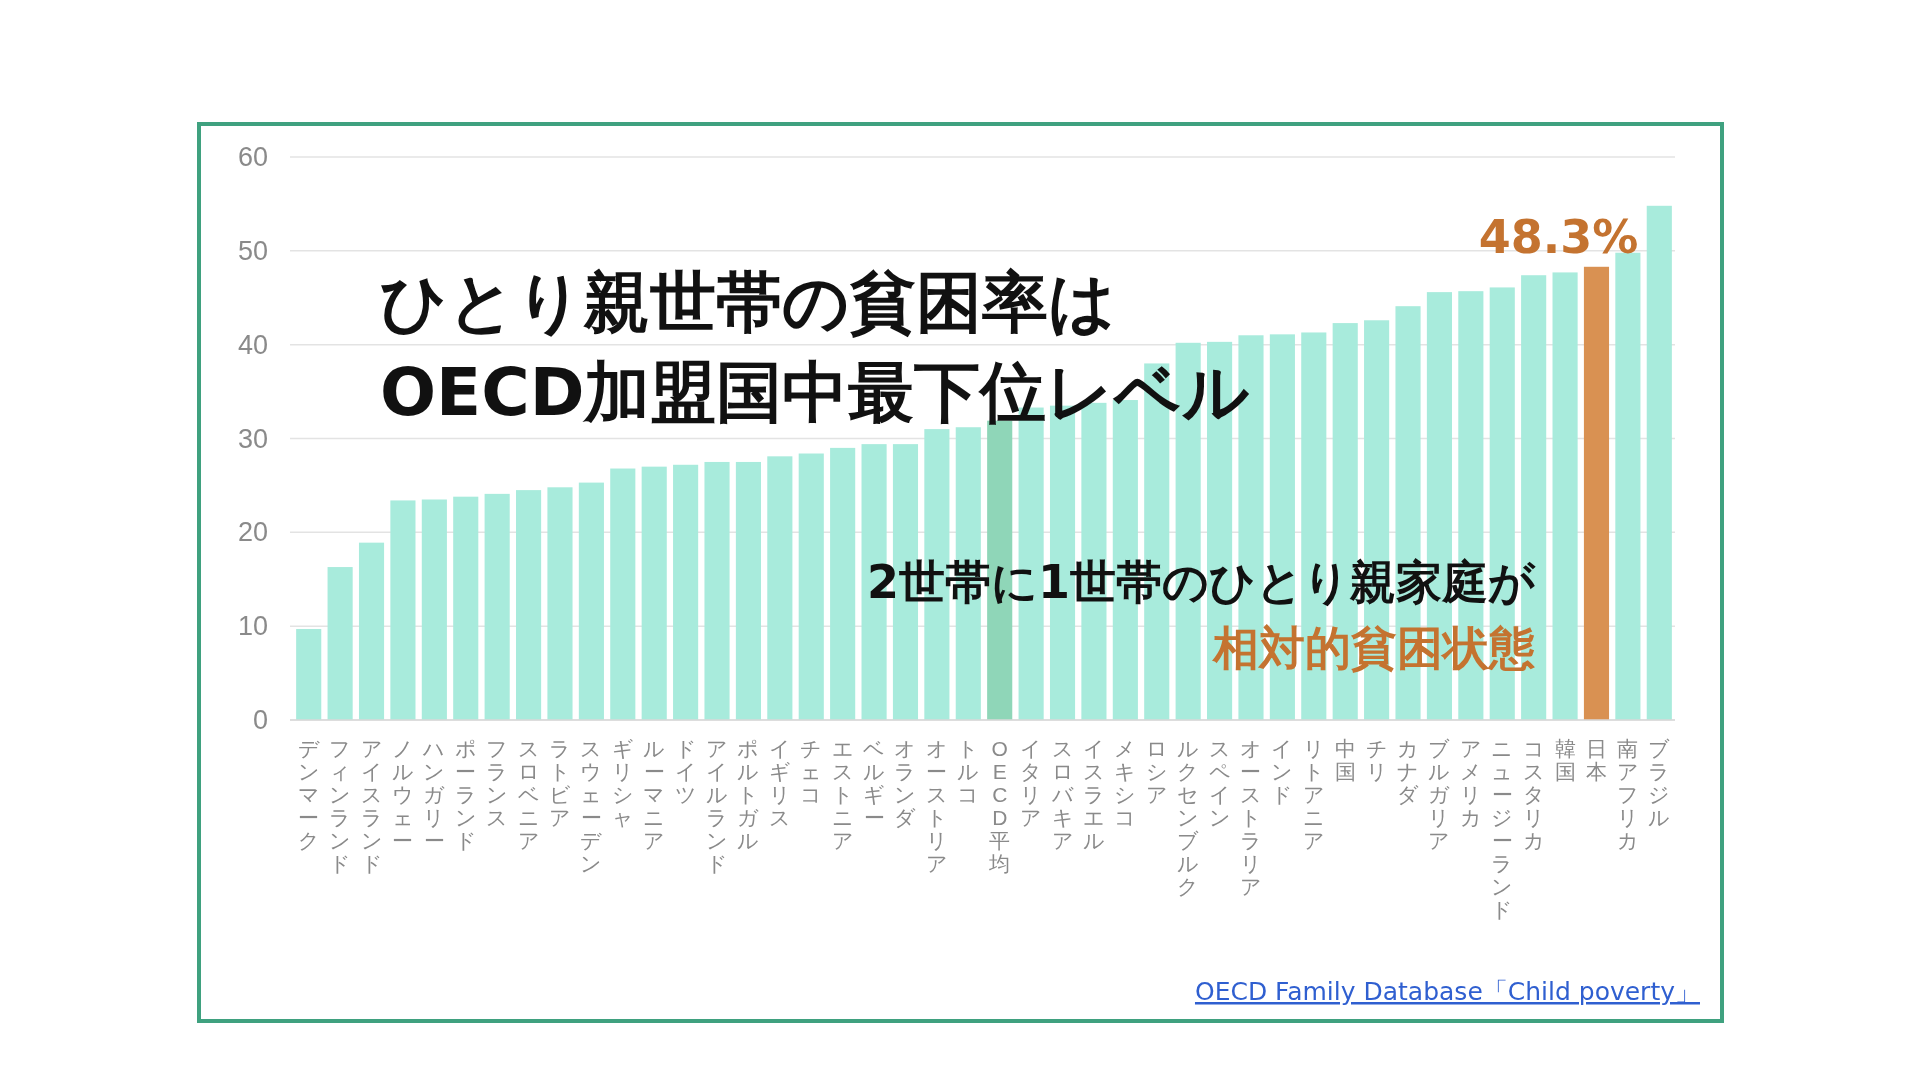 The image size is (1920, 1080). Describe the element at coordinates (1282, 771) in the screenshot. I see `x-tick-label: インド` at that location.